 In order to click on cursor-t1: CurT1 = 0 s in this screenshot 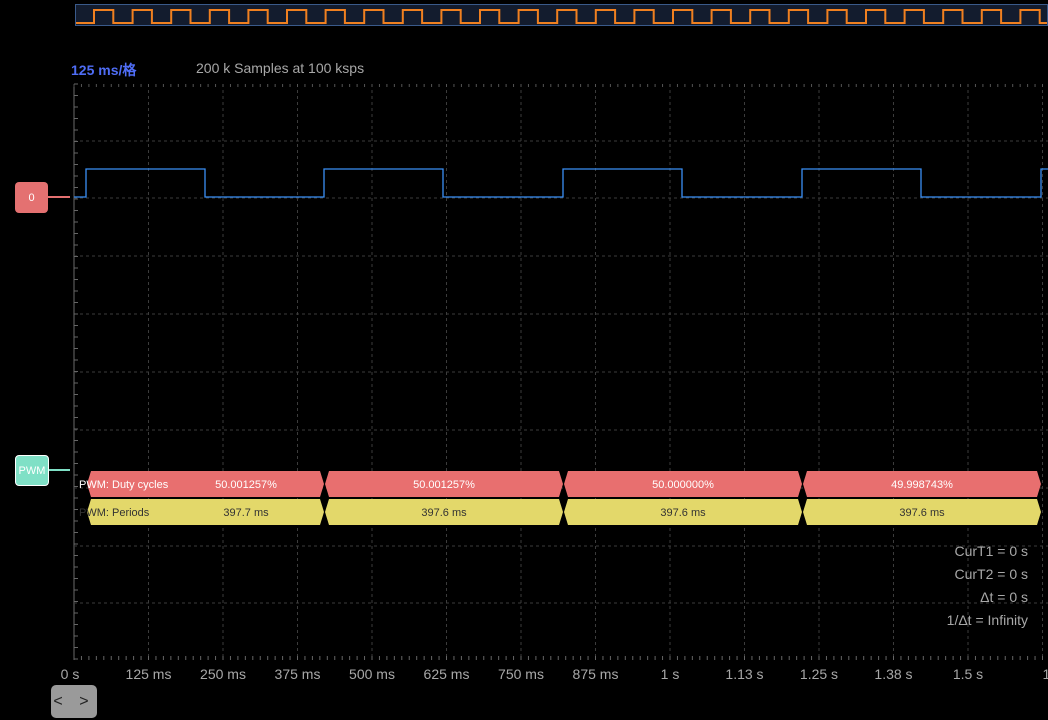, I will do `click(991, 551)`.